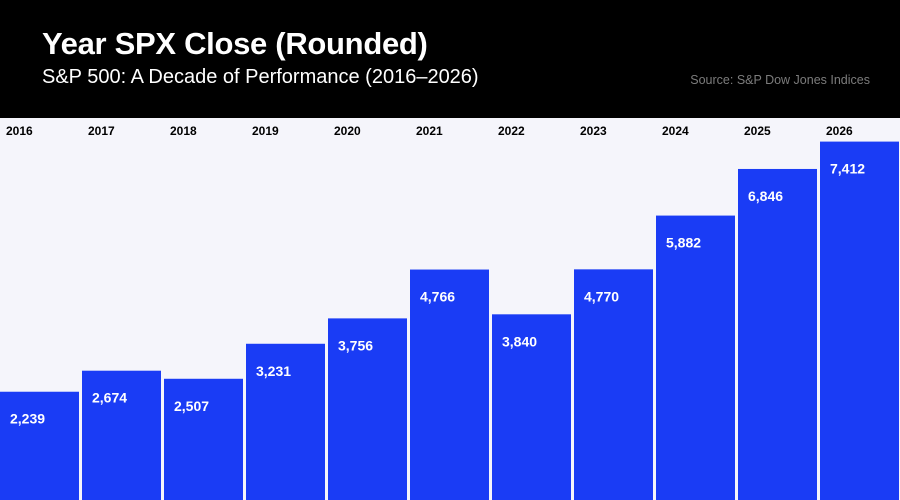 The height and width of the screenshot is (500, 900). Describe the element at coordinates (765, 196) in the screenshot. I see `value-label-2025: 6,846` at that location.